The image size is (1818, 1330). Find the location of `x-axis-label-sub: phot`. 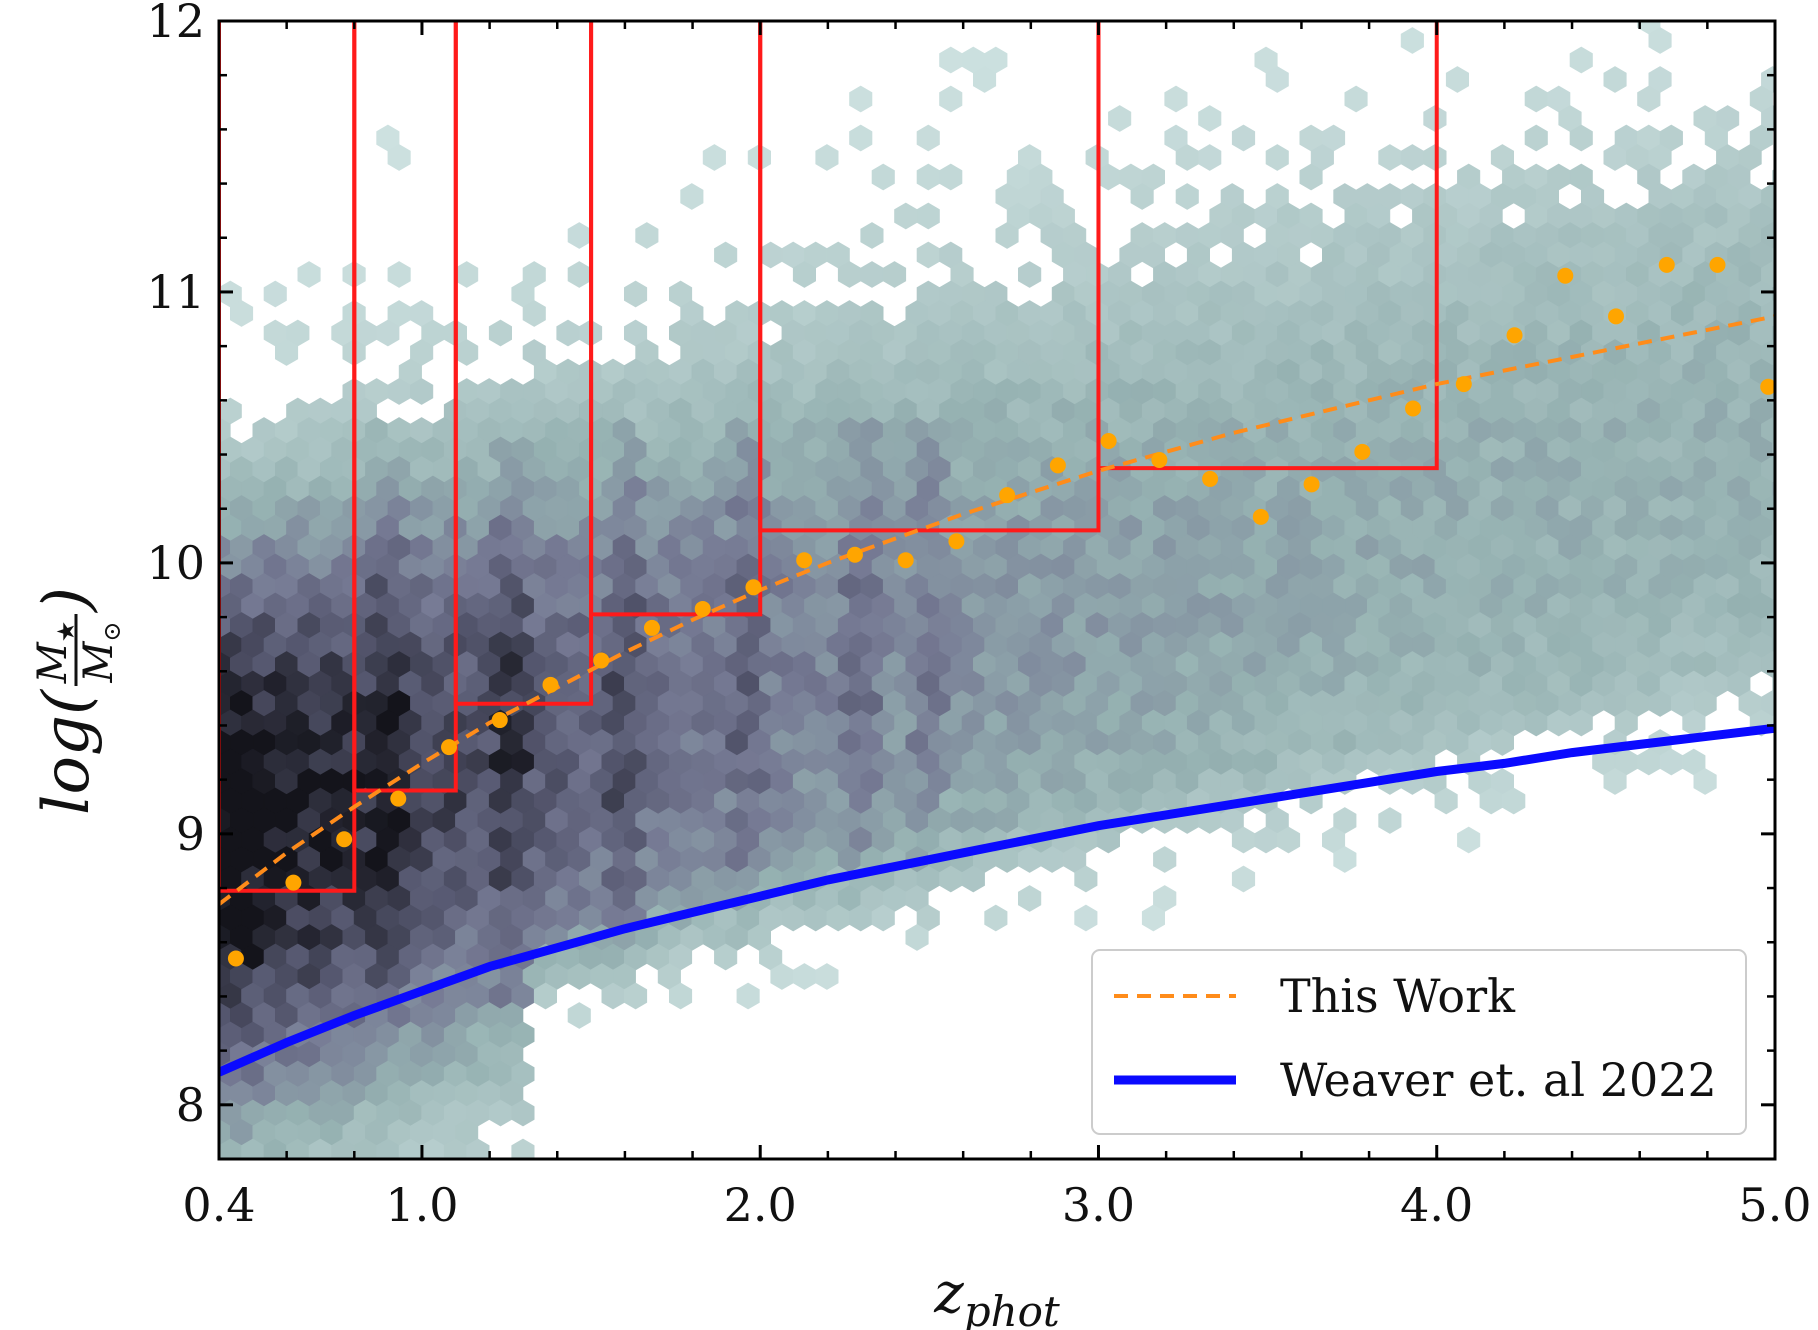

x-axis-label-sub: phot is located at coordinates (1012, 1308).